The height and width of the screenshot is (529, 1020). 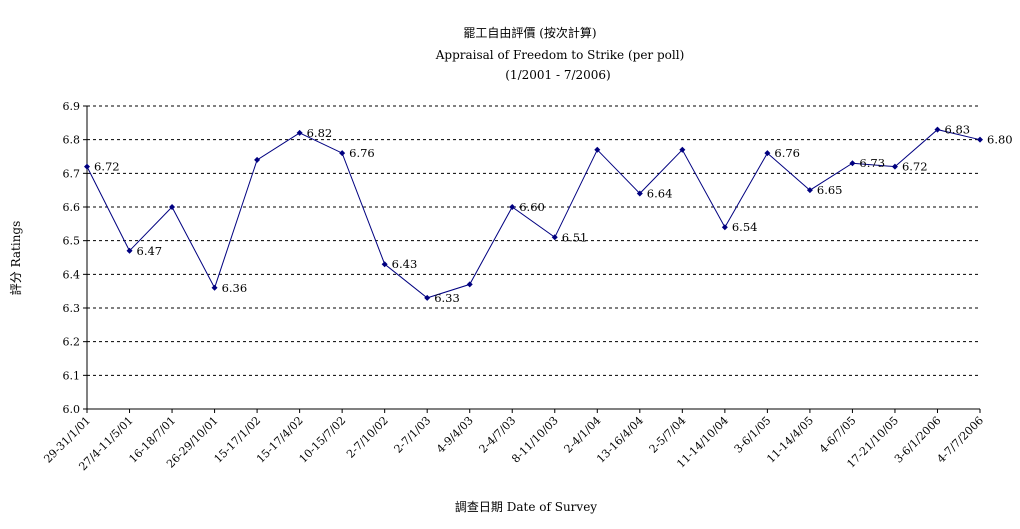 What do you see at coordinates (323, 440) in the screenshot?
I see `x-tick-label: 10-15/7/02` at bounding box center [323, 440].